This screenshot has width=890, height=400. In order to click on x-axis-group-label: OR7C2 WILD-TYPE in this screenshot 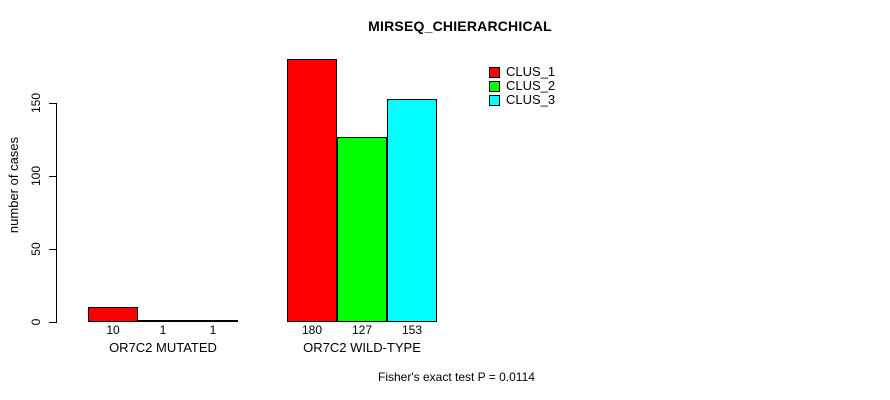, I will do `click(362, 347)`.